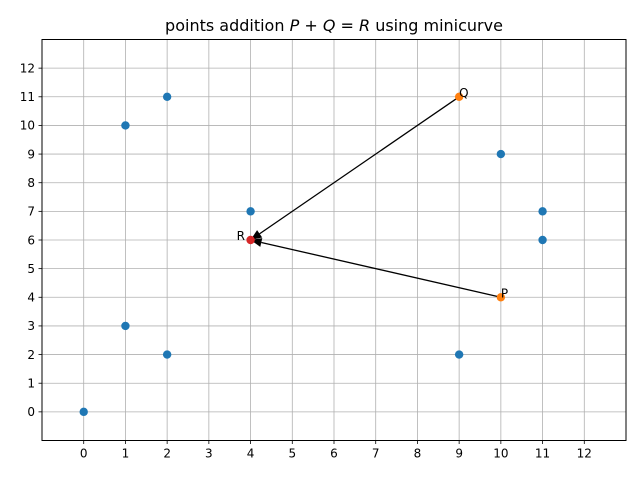 This screenshot has height=480, width=640. Describe the element at coordinates (364, 25) in the screenshot. I see `title-math-4: R` at that location.